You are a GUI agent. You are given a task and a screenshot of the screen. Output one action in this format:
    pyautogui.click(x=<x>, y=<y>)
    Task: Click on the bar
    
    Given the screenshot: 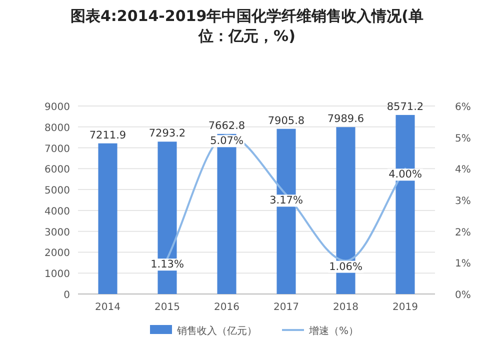 What is the action you would take?
    pyautogui.click(x=108, y=218)
    